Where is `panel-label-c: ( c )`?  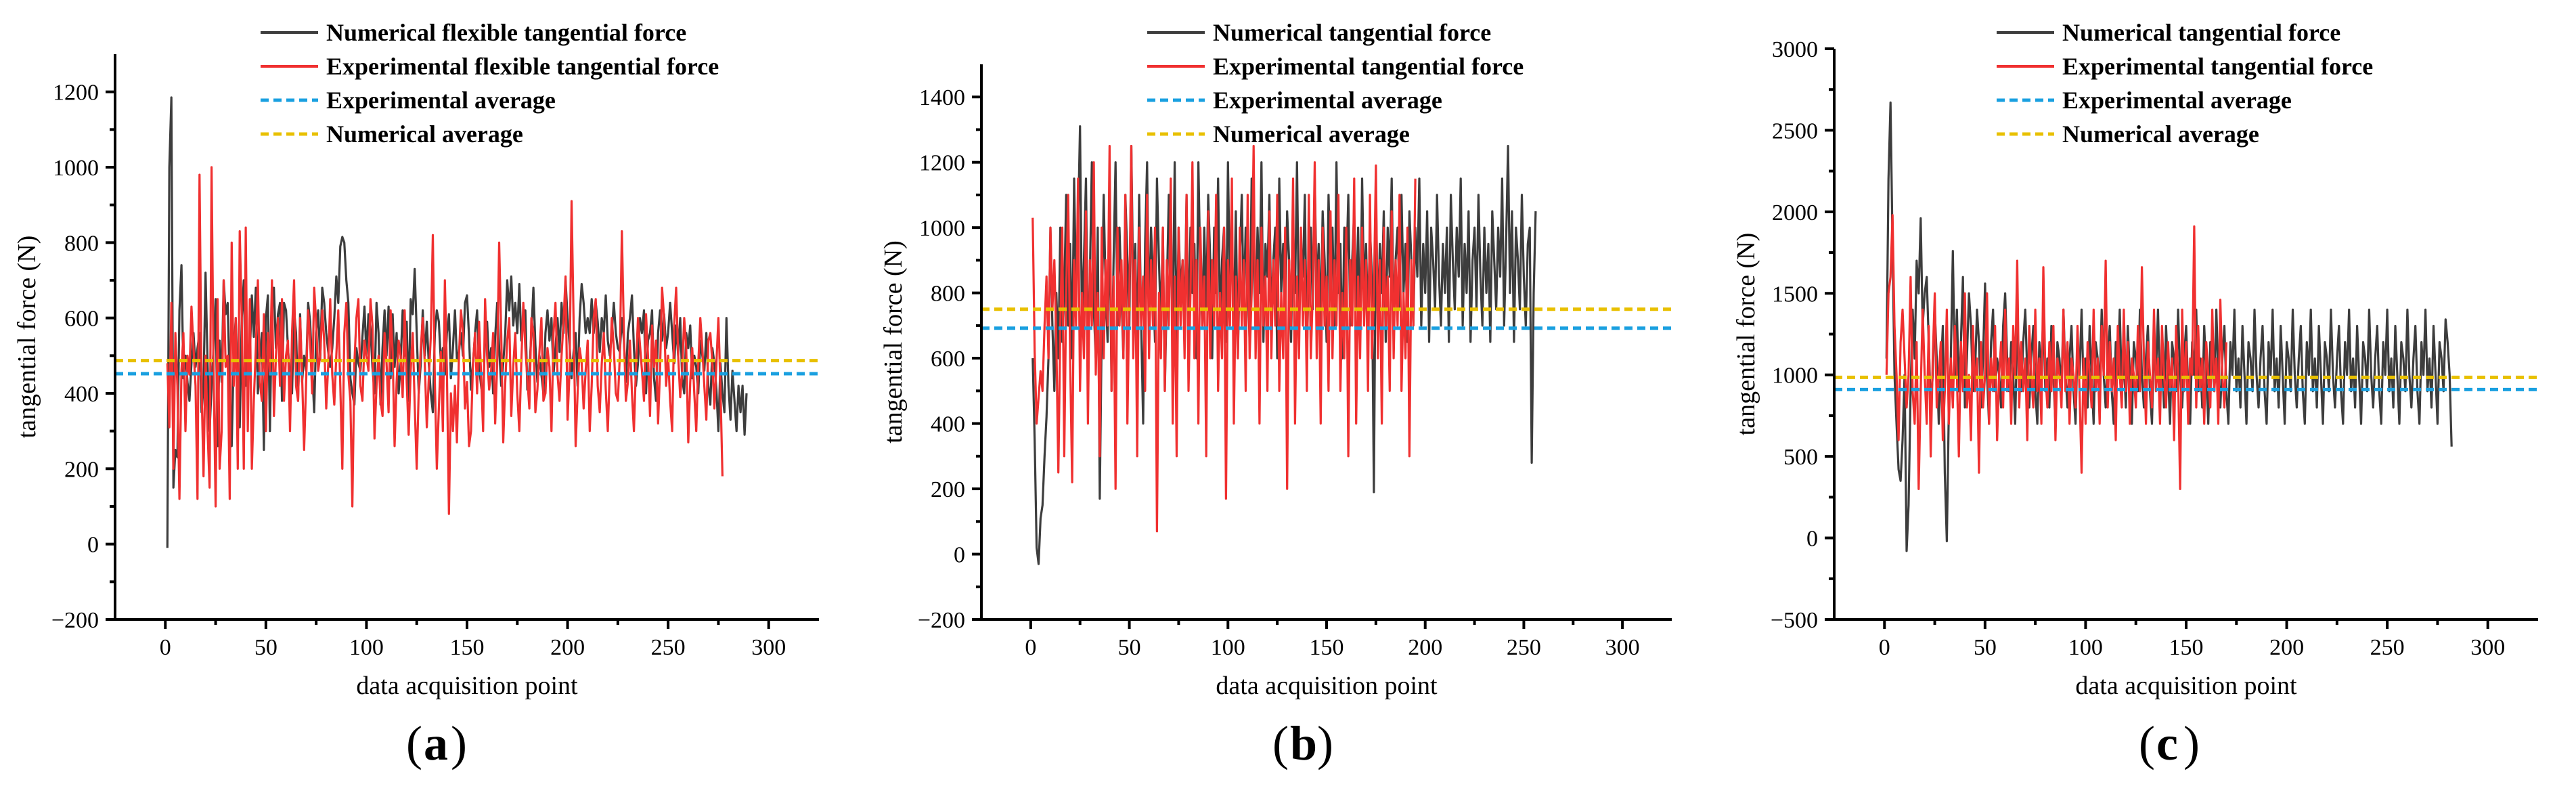 panel-label-c: ( c ) is located at coordinates (2169, 743).